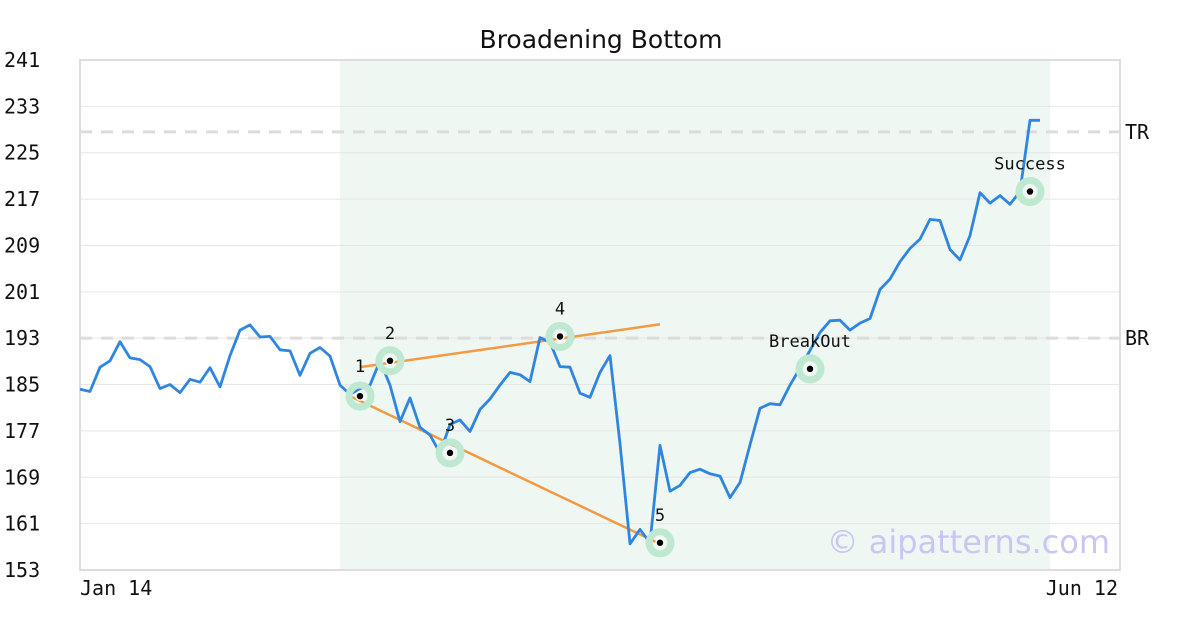 The image size is (1200, 630). What do you see at coordinates (560, 309) in the screenshot?
I see `point-label-4: 4` at bounding box center [560, 309].